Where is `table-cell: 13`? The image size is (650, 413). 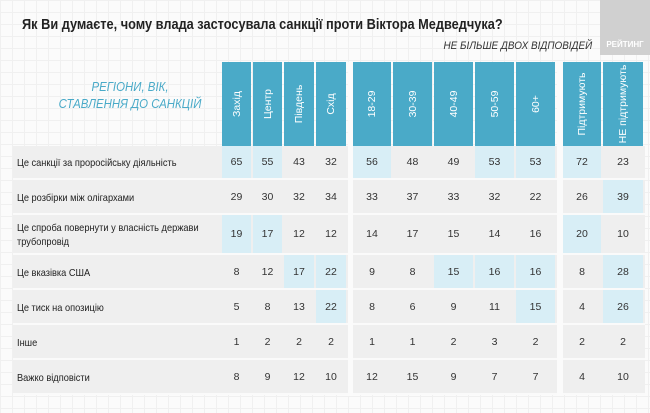 table-cell: 13 is located at coordinates (299, 306).